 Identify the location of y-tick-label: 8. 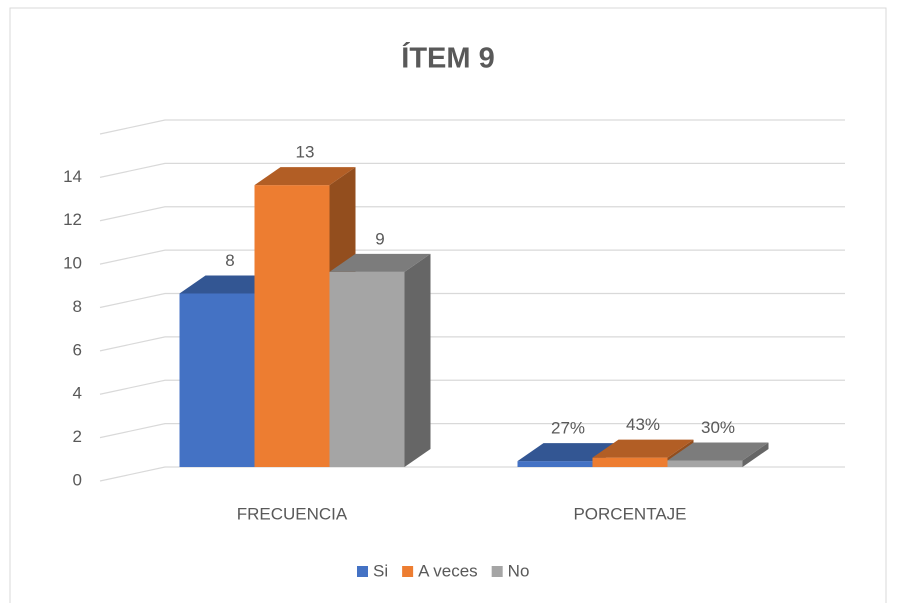
(77, 306).